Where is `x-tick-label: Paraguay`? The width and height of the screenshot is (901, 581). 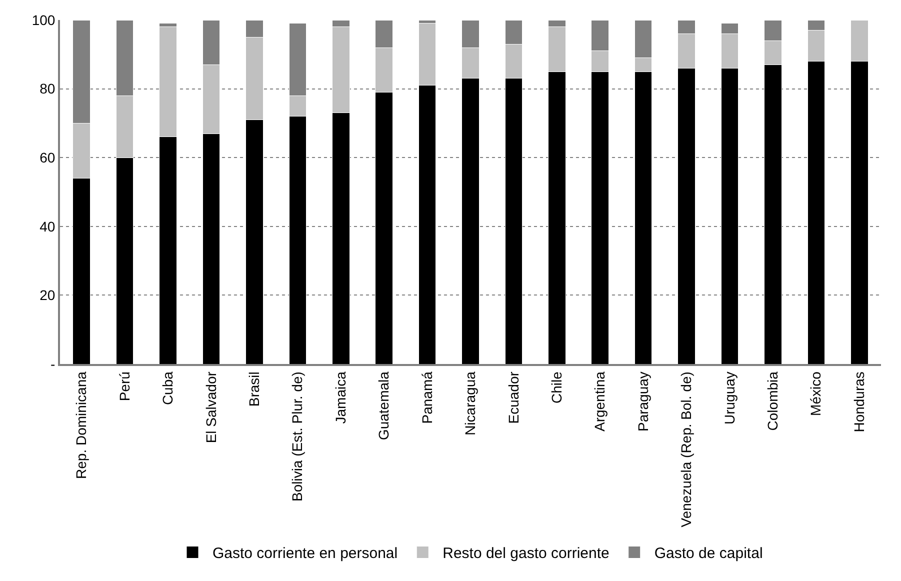 x-tick-label: Paraguay is located at coordinates (642, 402).